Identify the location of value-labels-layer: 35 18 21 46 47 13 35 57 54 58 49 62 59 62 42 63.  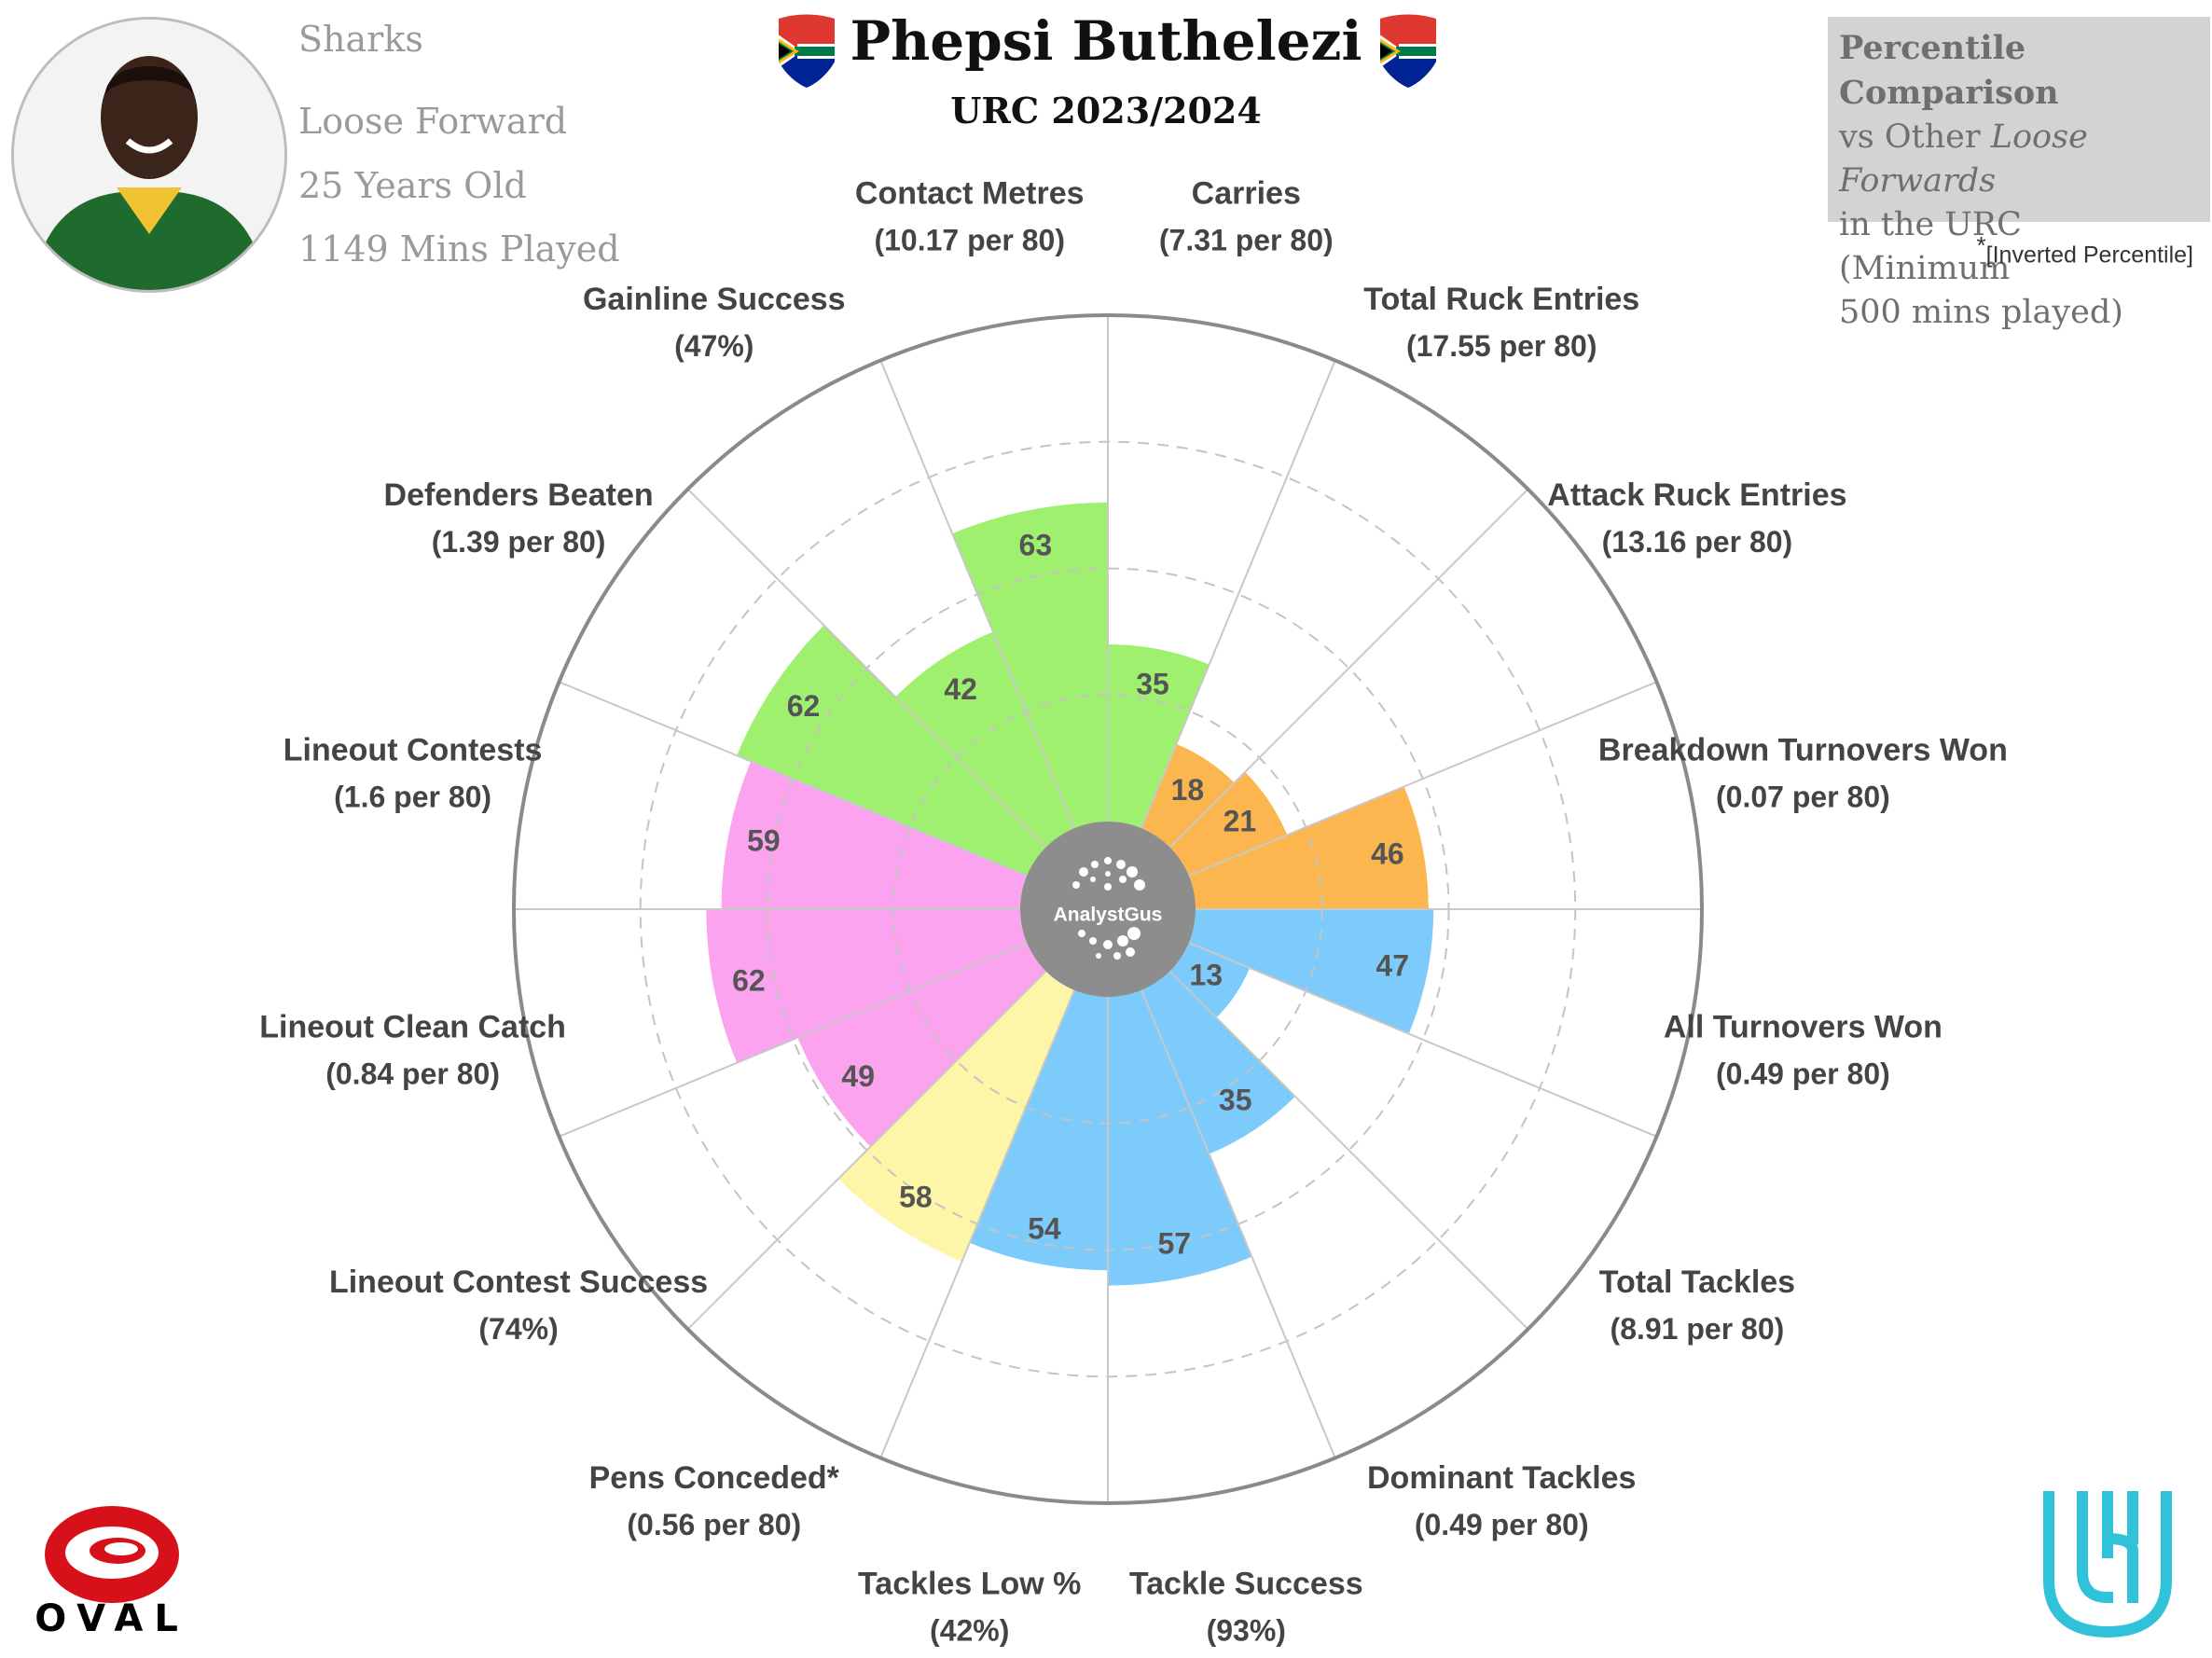
(1070, 895).